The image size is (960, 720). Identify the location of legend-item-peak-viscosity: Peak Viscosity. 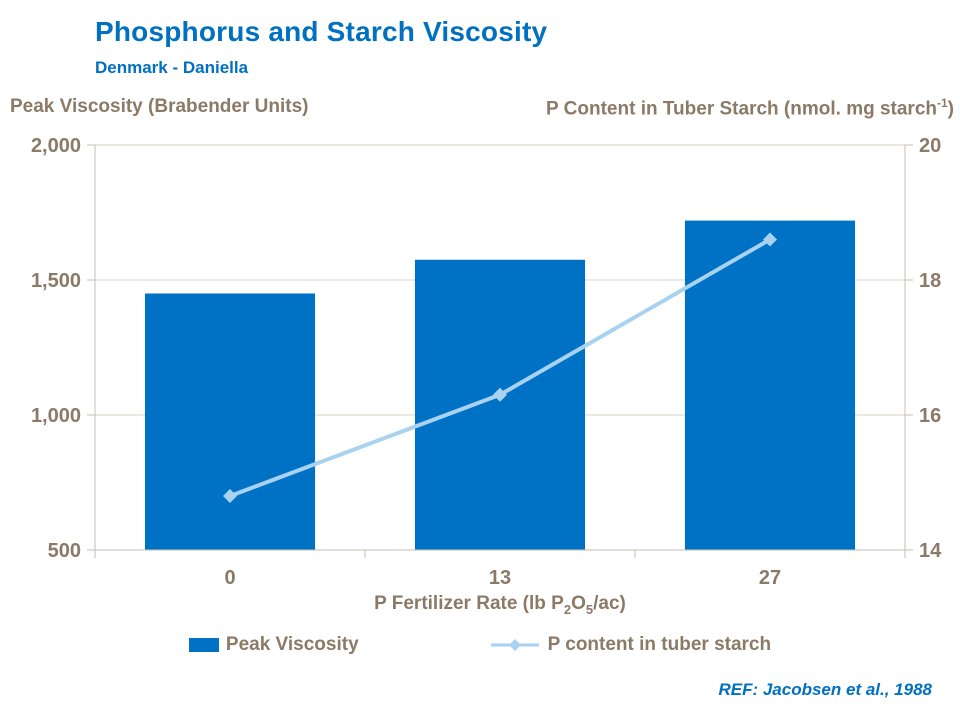
(273, 645).